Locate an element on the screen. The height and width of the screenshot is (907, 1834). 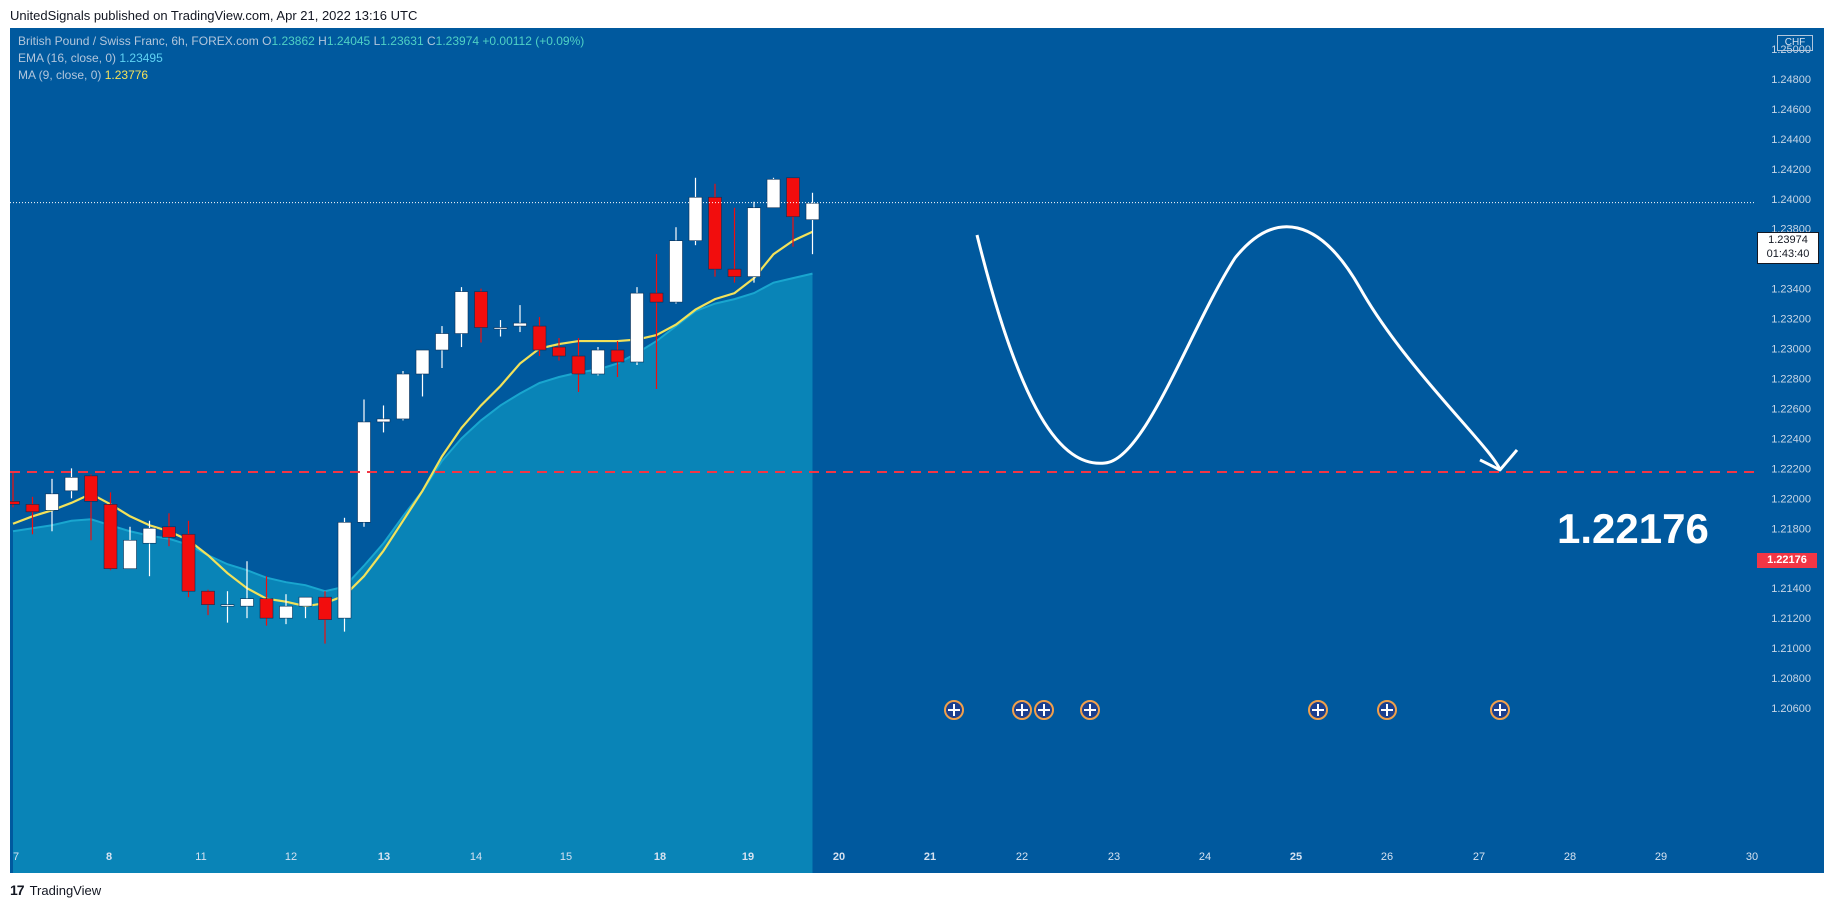
bar-countdown: 01:43:40 is located at coordinates (1788, 254).